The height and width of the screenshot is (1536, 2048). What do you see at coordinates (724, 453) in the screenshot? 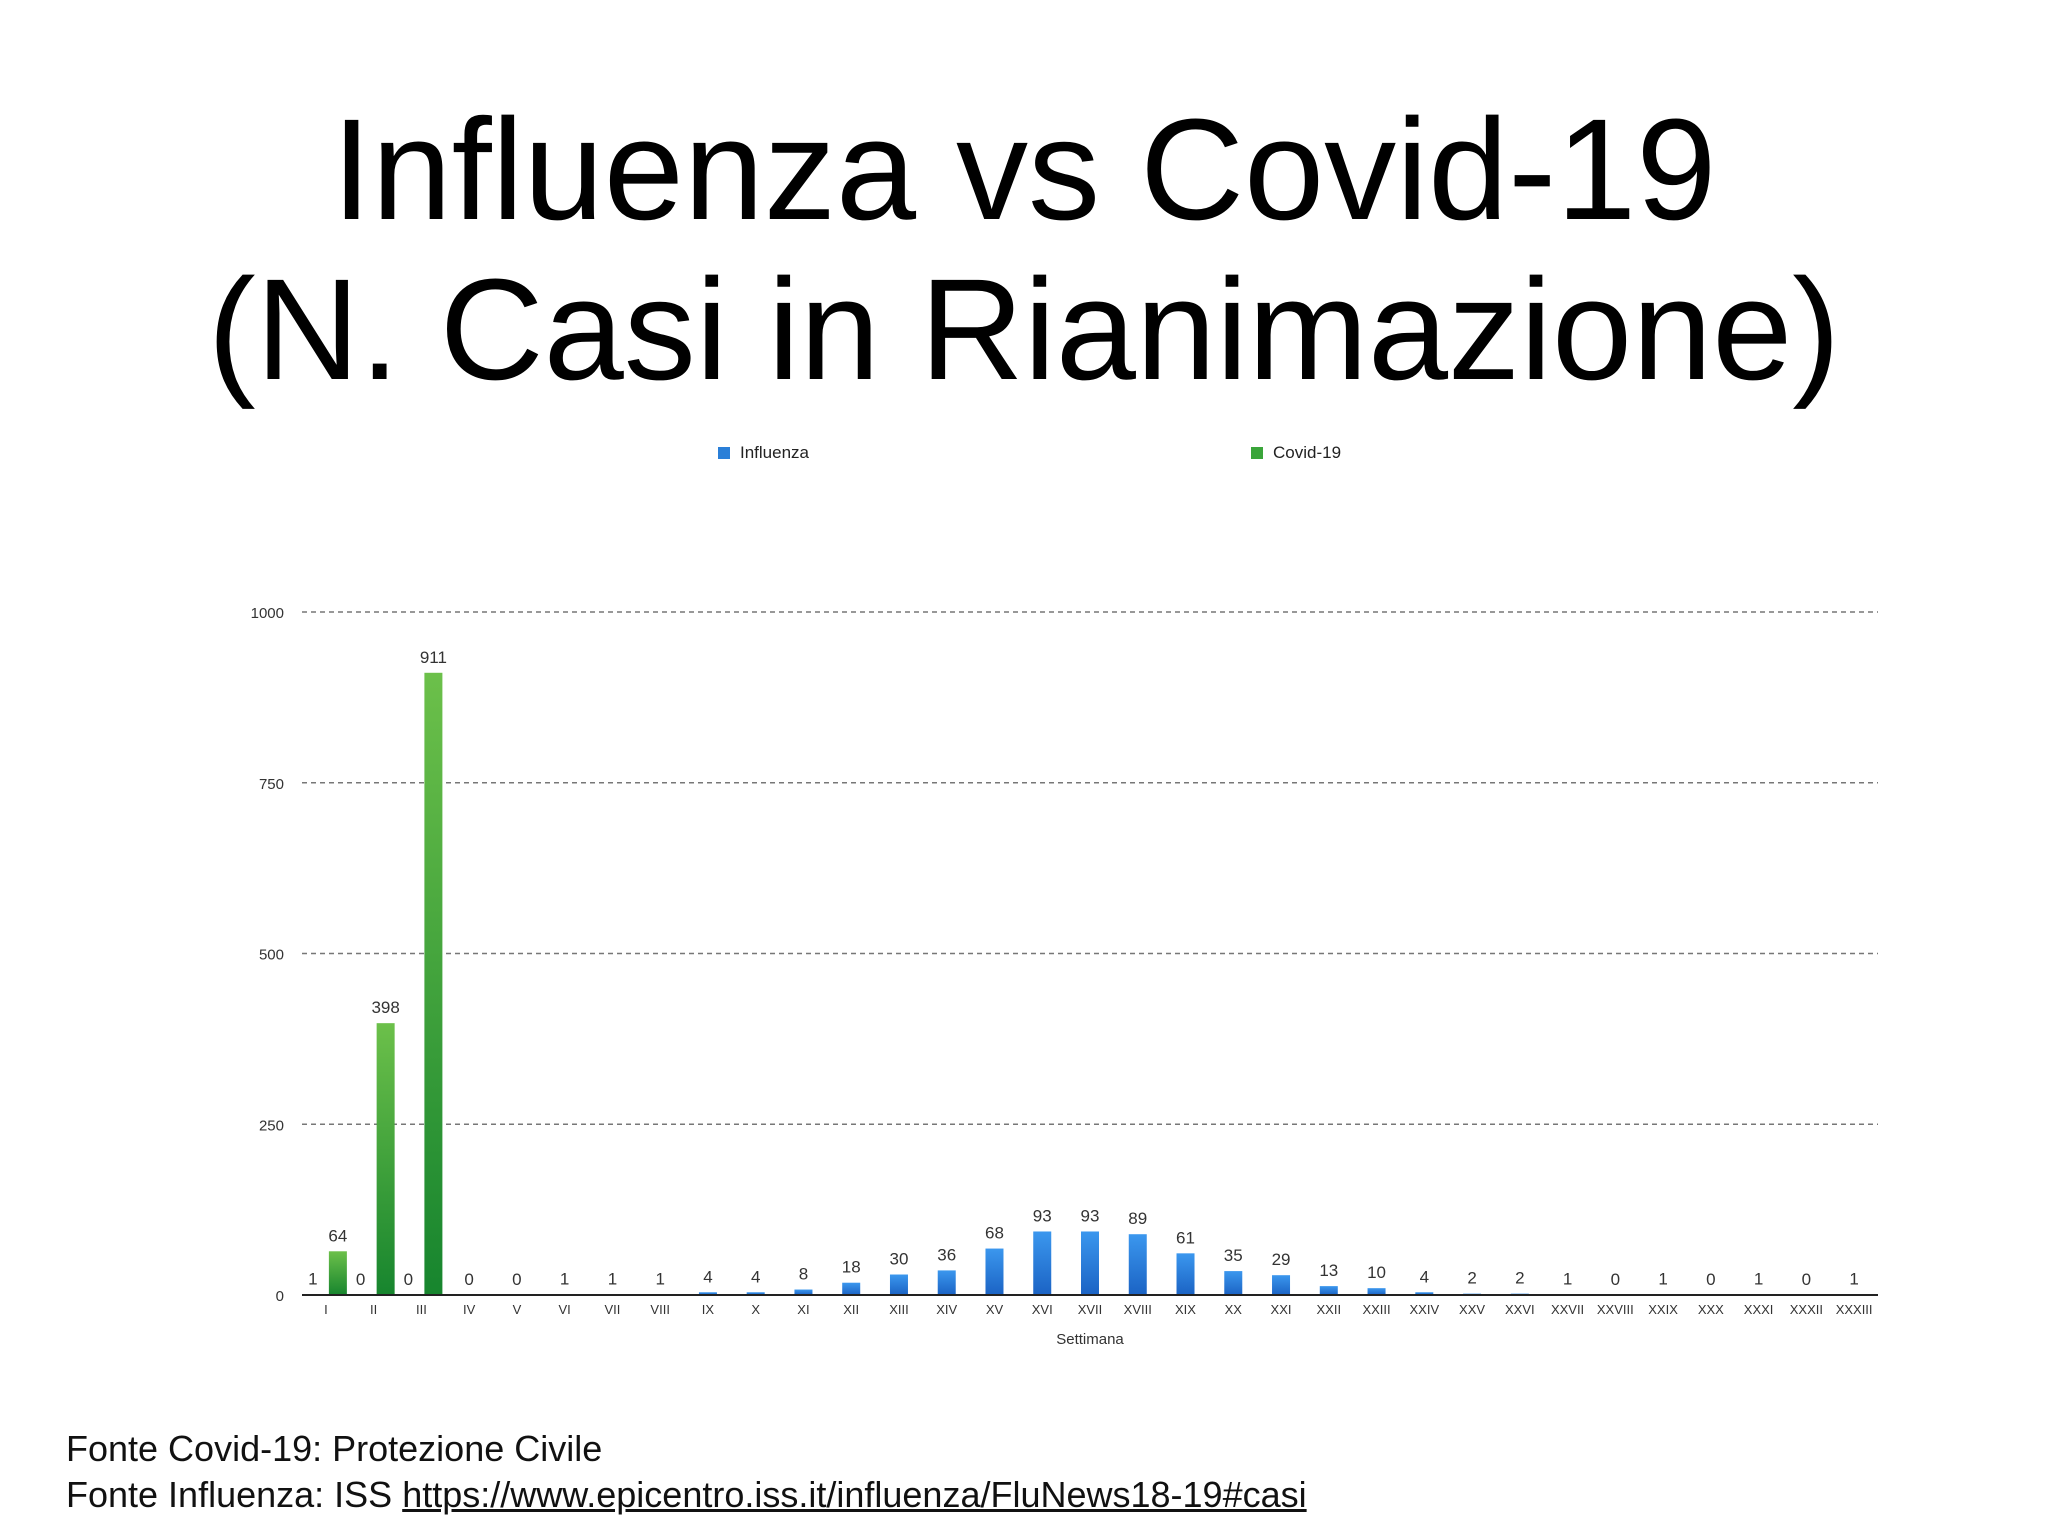
I see `legend-swatch-influenza` at bounding box center [724, 453].